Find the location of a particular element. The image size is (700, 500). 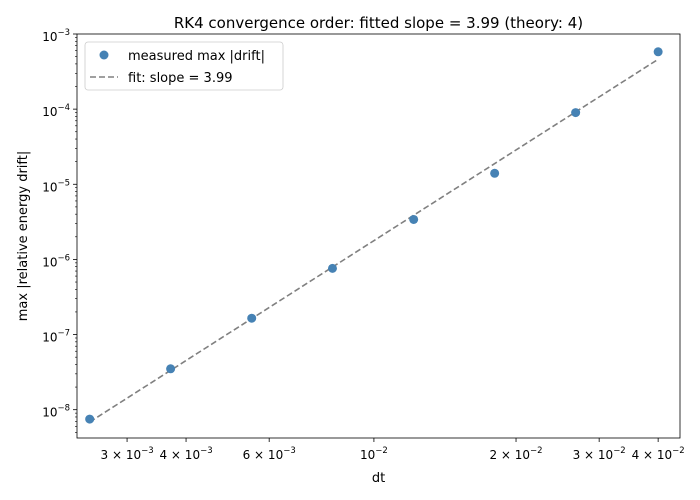

legend-label-measured: measured max |drift| is located at coordinates (196, 56).